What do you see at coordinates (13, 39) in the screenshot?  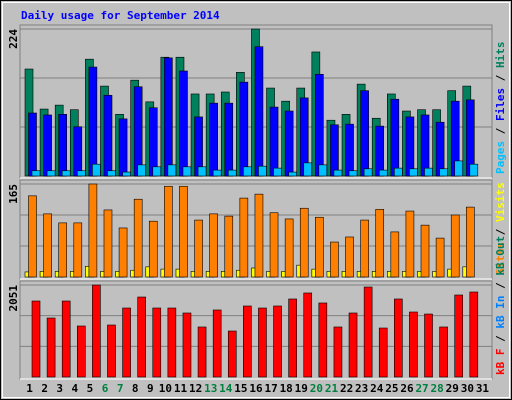 I see `y-tick-label: 224` at bounding box center [13, 39].